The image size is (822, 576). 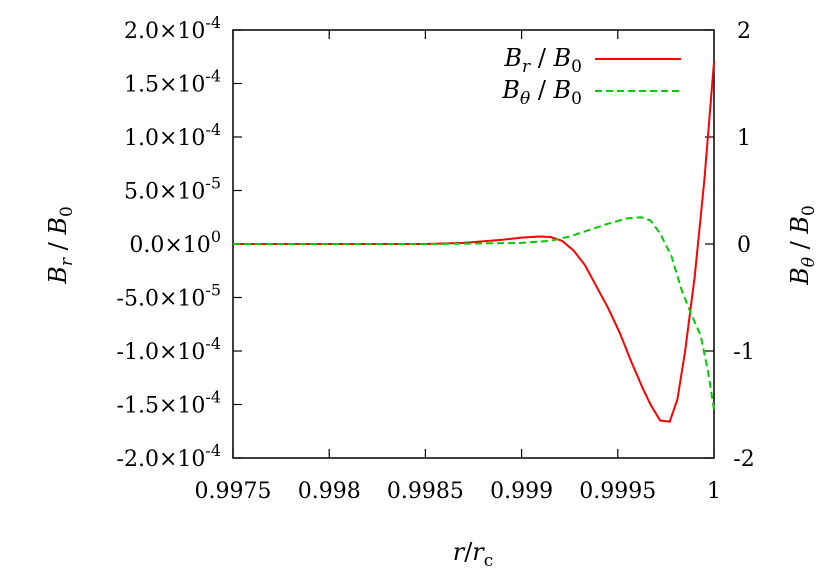 I want to click on left-tick-label: 5.0×10⁻⁵, so click(x=172, y=189).